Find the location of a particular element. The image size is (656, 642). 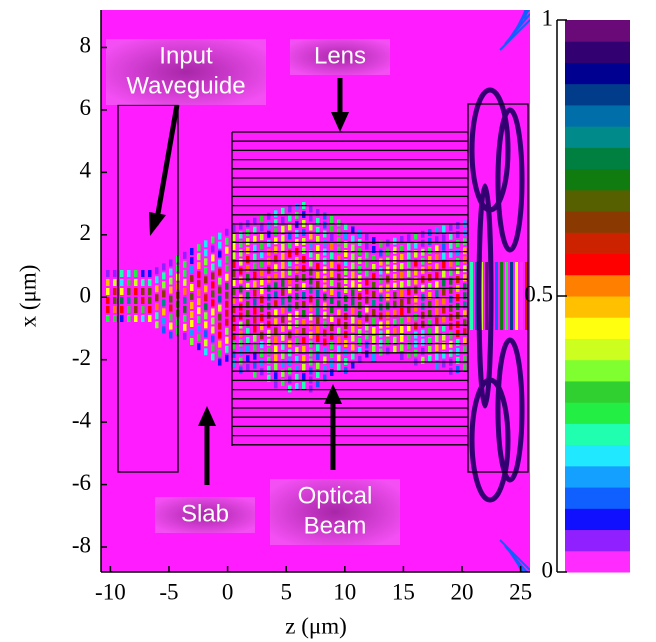

y-tick-label: -2 is located at coordinates (81, 357).